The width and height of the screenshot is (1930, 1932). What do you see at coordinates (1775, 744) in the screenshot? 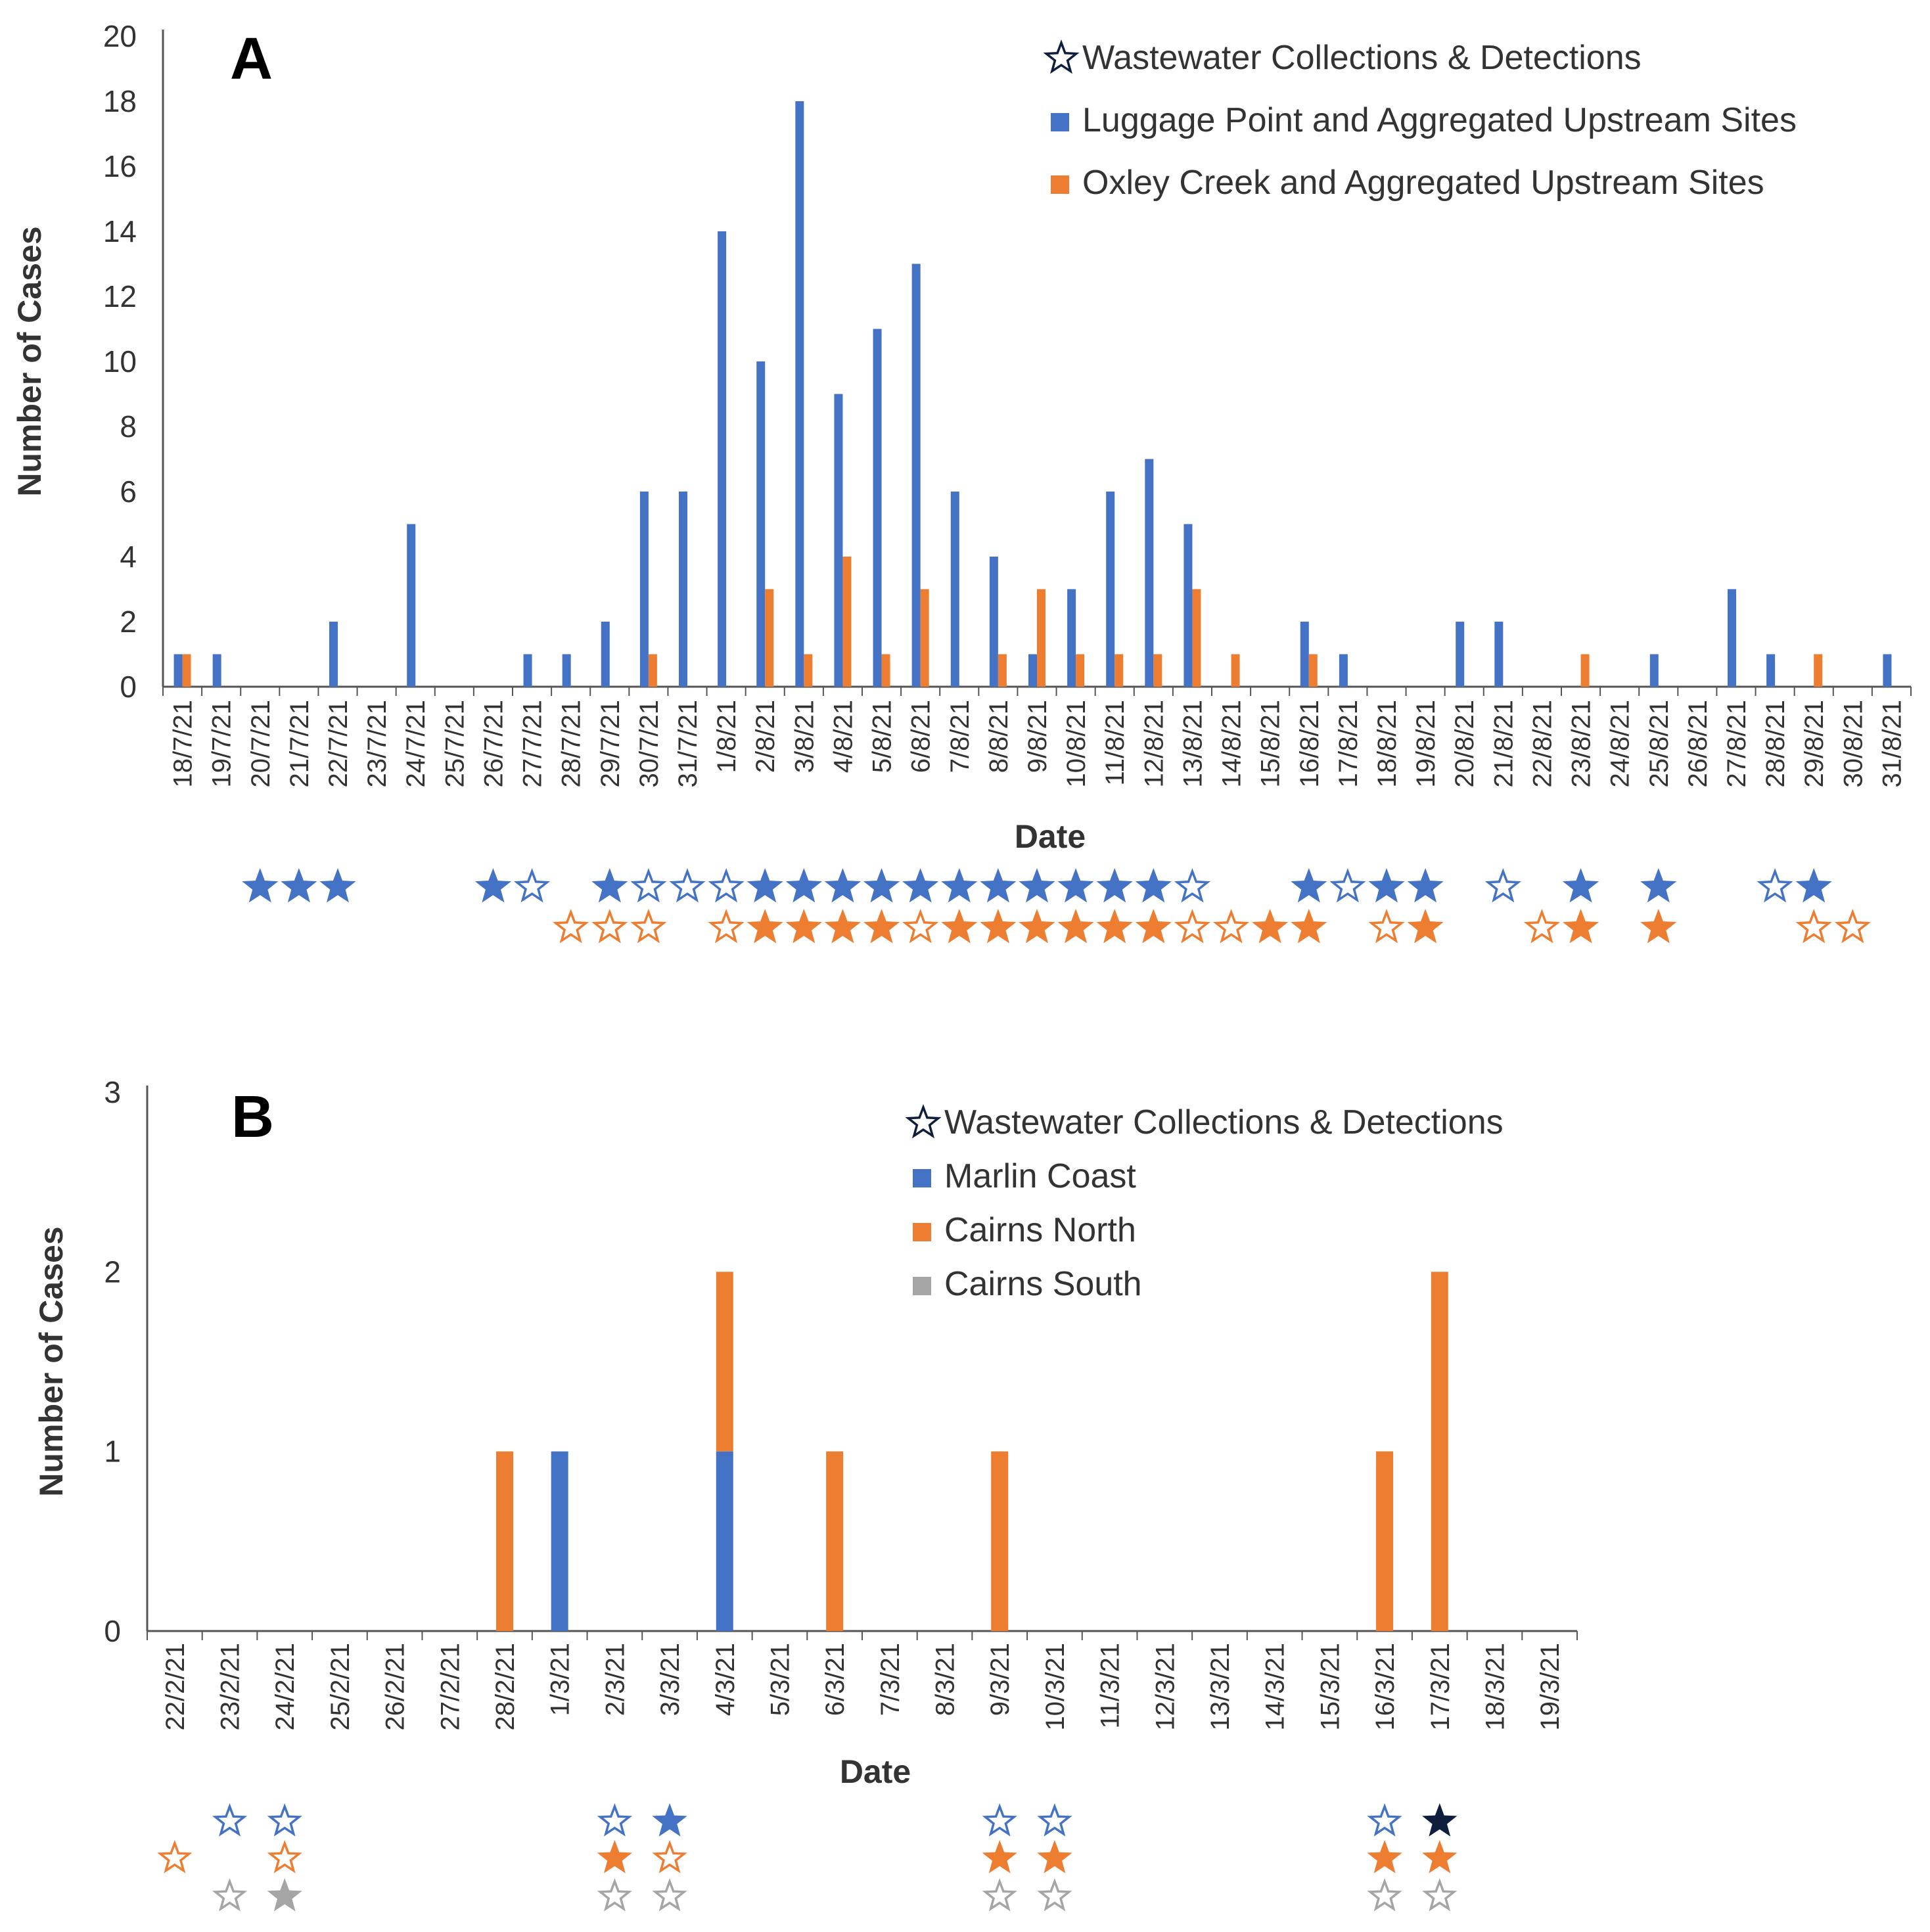
I see `x-tick-label: 28/8/21` at bounding box center [1775, 744].